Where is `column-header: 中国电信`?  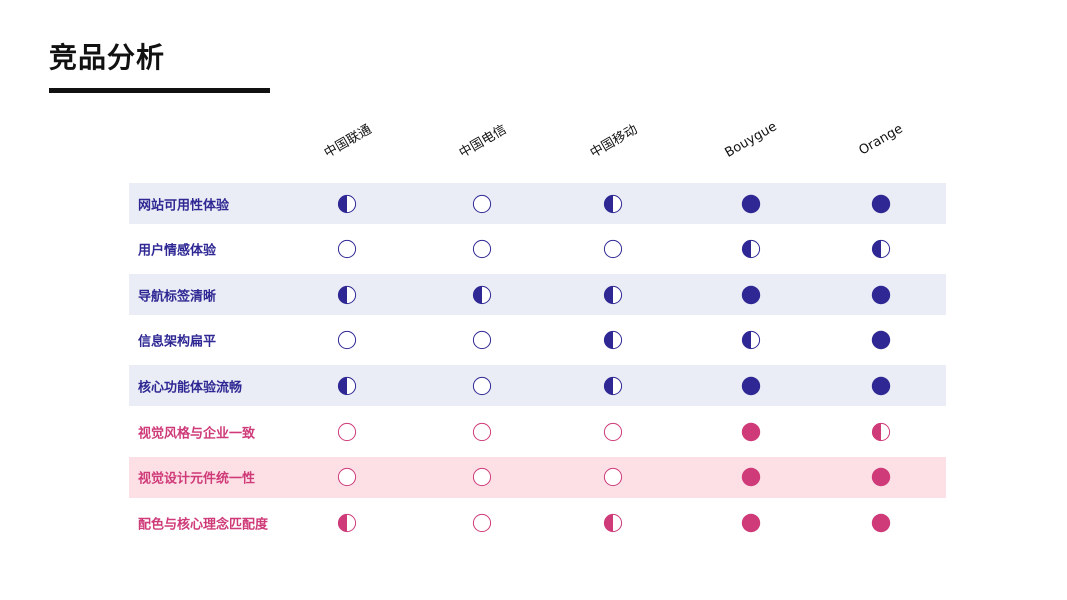
column-header: 中国电信 is located at coordinates (483, 142).